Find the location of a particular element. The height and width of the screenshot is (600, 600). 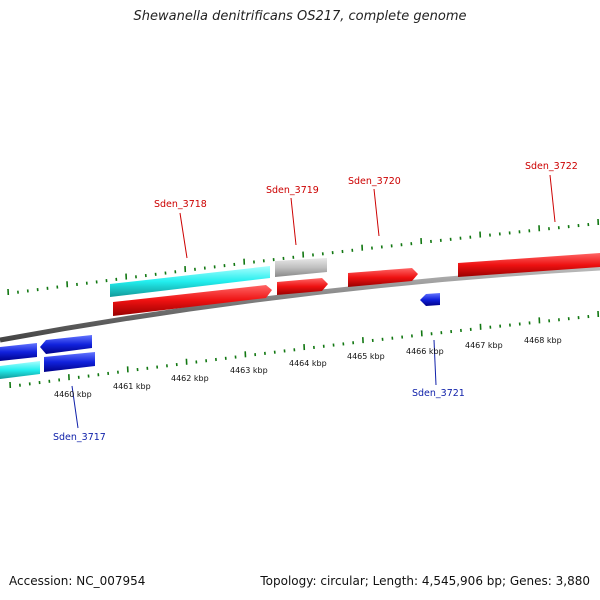

scale-label: 4464 kbp is located at coordinates (308, 363).